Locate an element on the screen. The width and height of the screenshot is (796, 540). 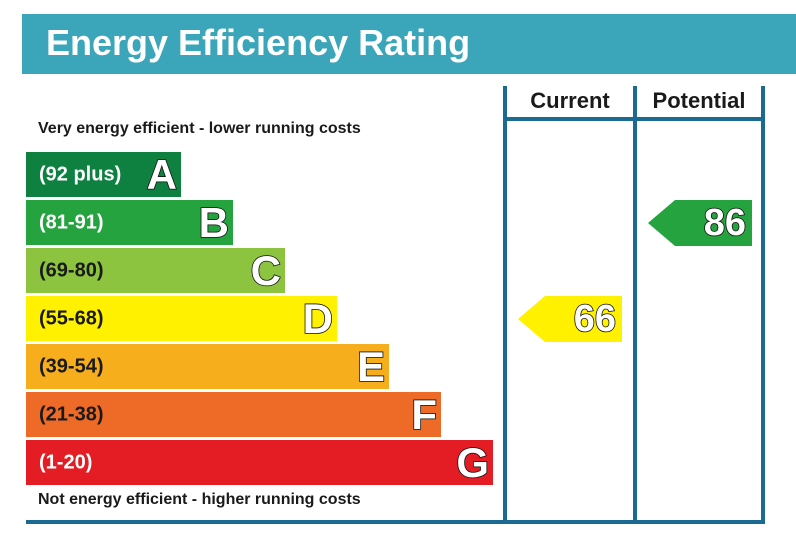
band-letter: C is located at coordinates (266, 270).